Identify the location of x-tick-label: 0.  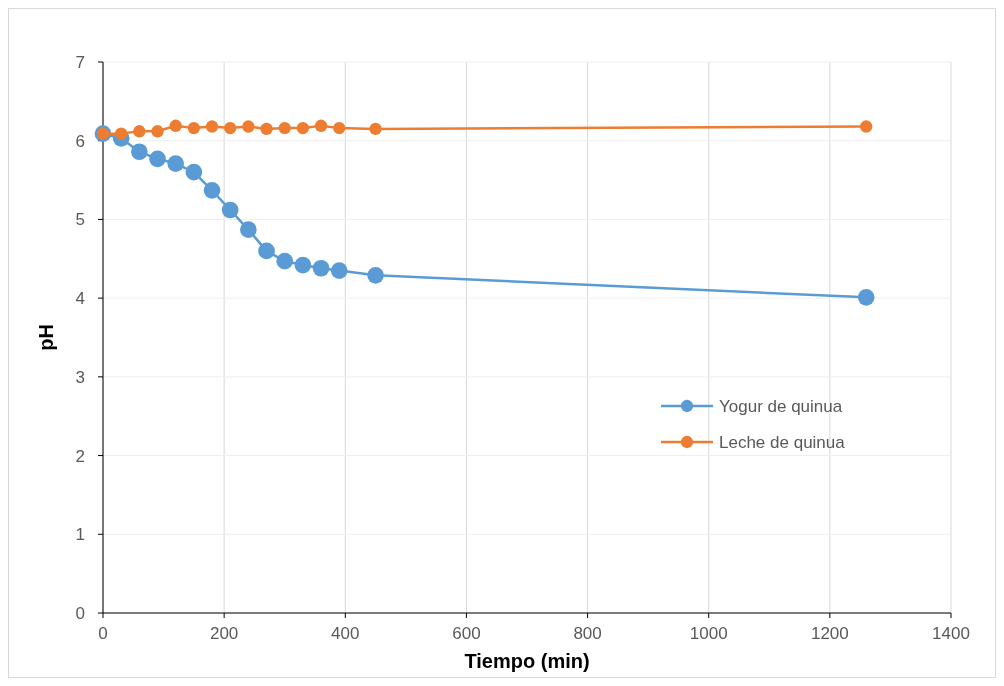
(103, 633).